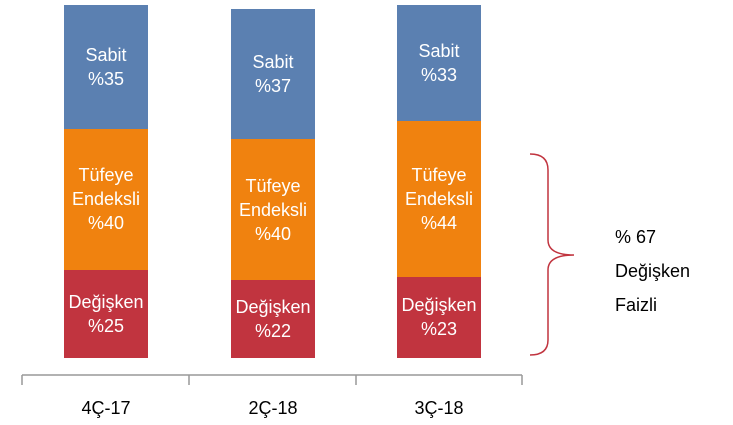 The image size is (733, 425). Describe the element at coordinates (439, 329) in the screenshot. I see `segment-value: %23` at that location.